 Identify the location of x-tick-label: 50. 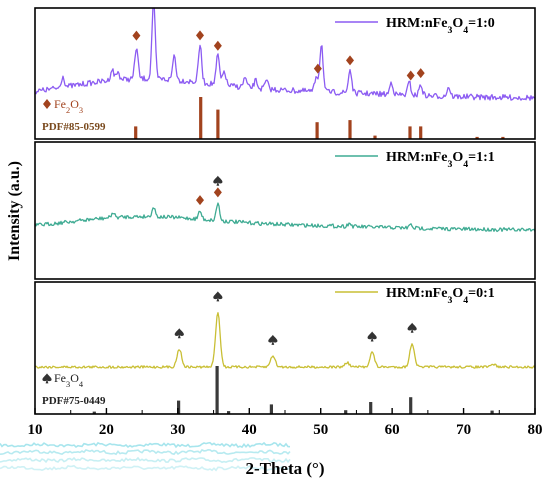
(320, 430).